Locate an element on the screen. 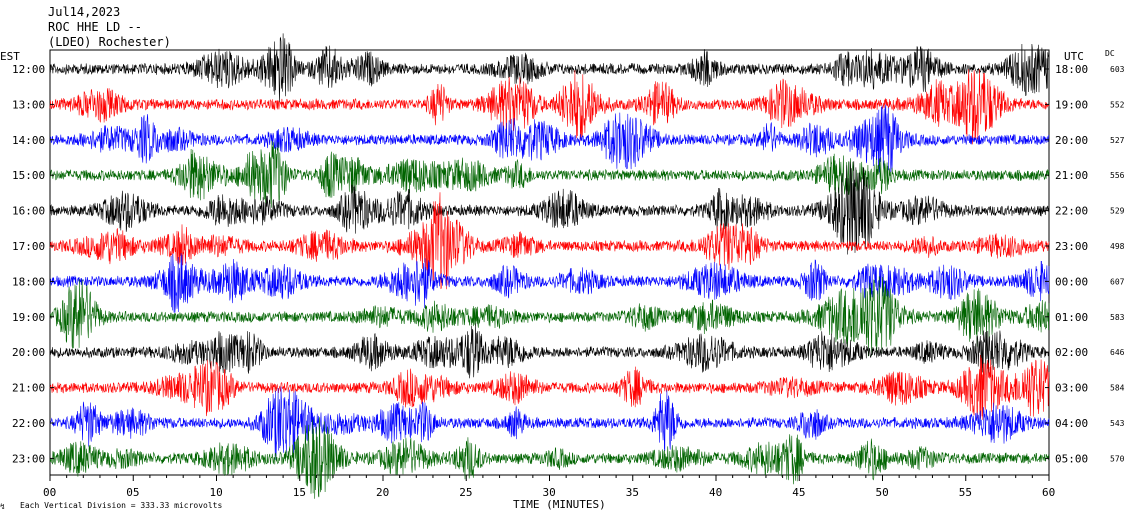  est-time-label: 13:00 is located at coordinates (28, 104).